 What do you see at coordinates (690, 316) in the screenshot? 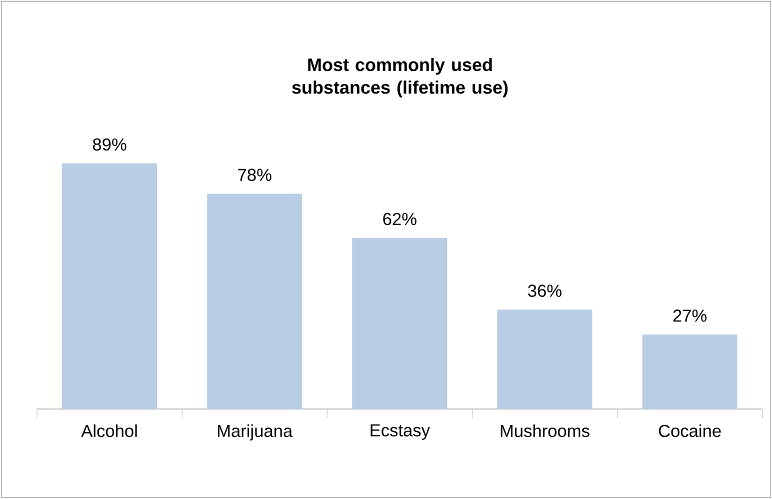
I see `data-label: 27%` at bounding box center [690, 316].